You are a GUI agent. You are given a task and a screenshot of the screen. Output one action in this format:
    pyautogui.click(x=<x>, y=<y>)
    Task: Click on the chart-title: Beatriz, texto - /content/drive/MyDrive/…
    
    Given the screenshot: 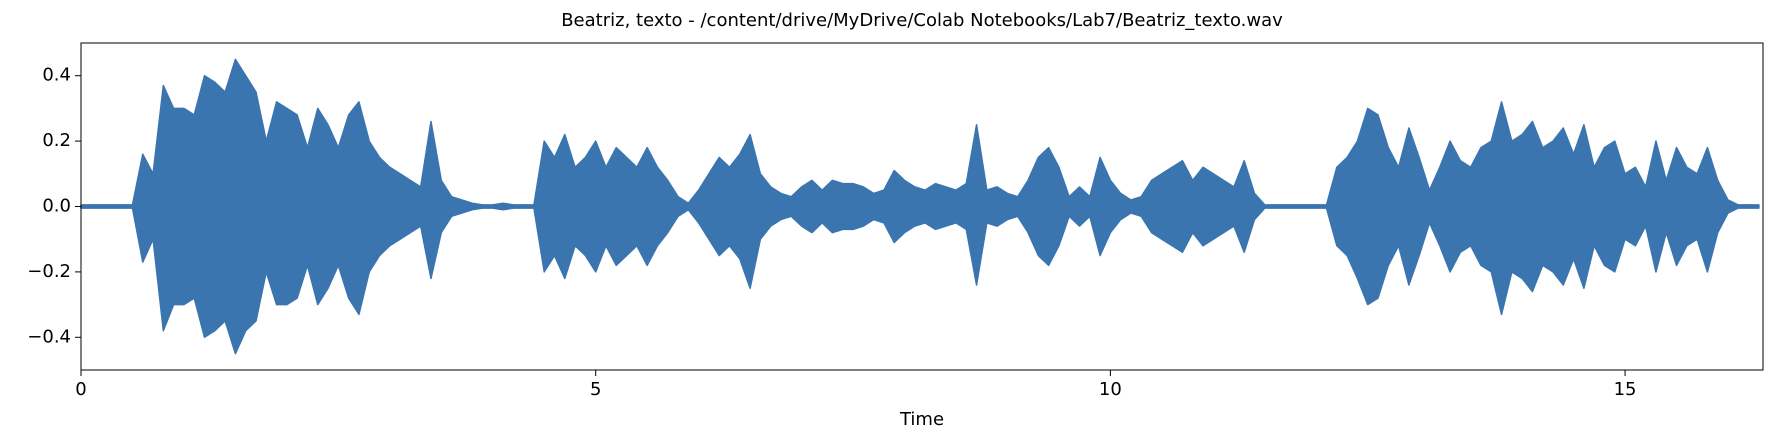 What is the action you would take?
    pyautogui.click(x=922, y=20)
    